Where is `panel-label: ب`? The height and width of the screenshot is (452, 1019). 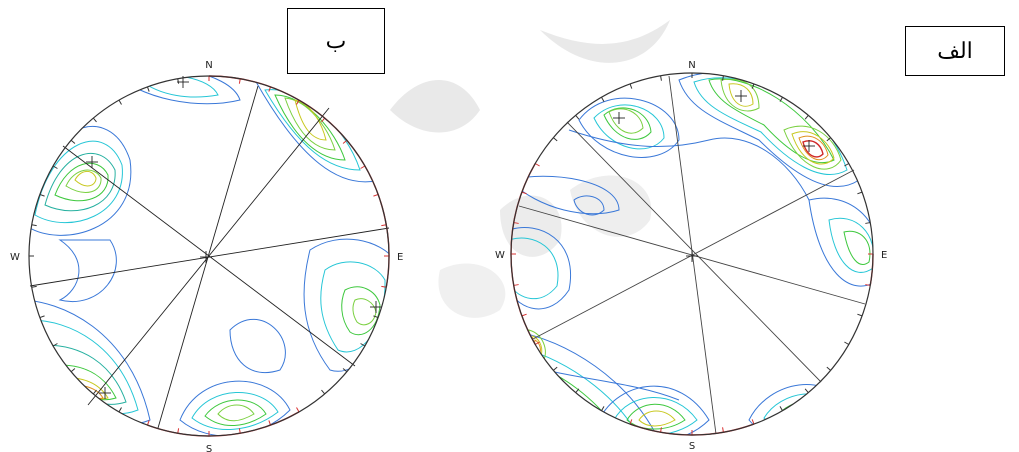
panel-label: ب is located at coordinates (336, 41).